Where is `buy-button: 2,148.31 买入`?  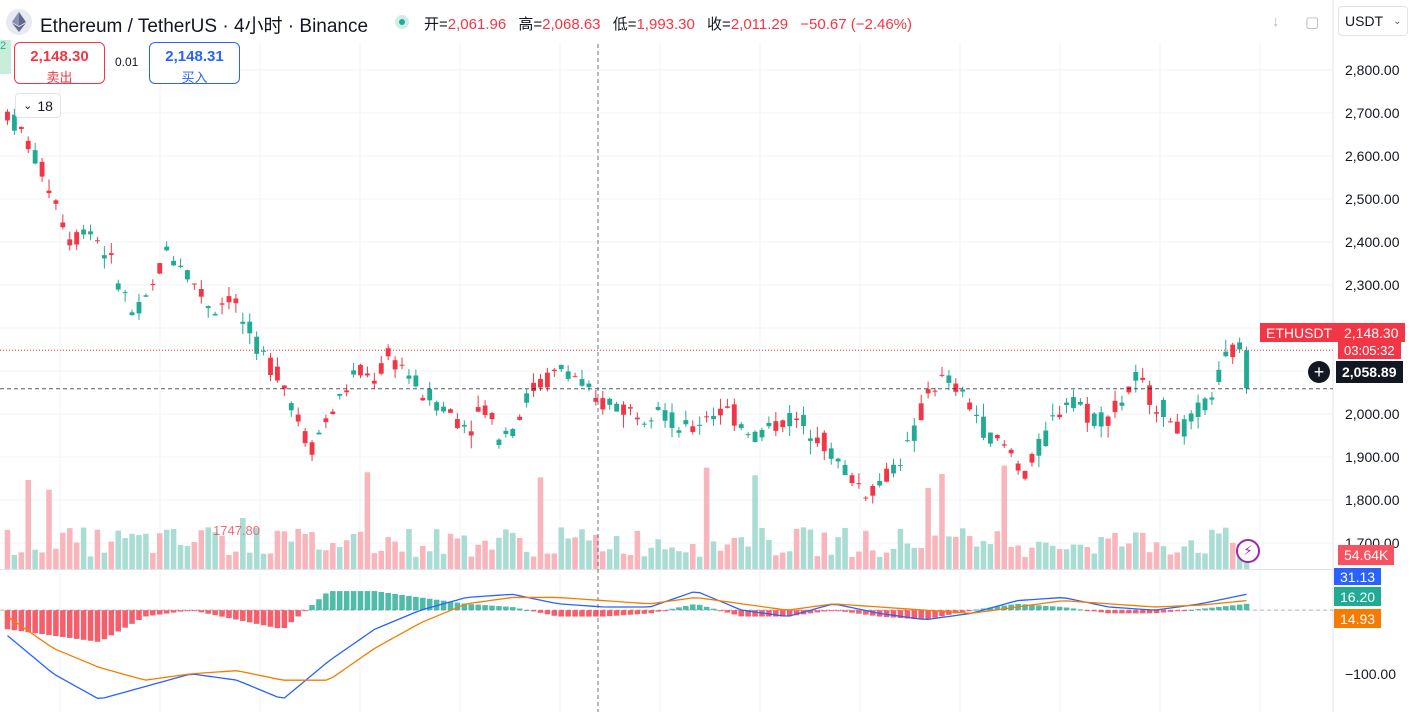
buy-button: 2,148.31 买入 is located at coordinates (194, 63).